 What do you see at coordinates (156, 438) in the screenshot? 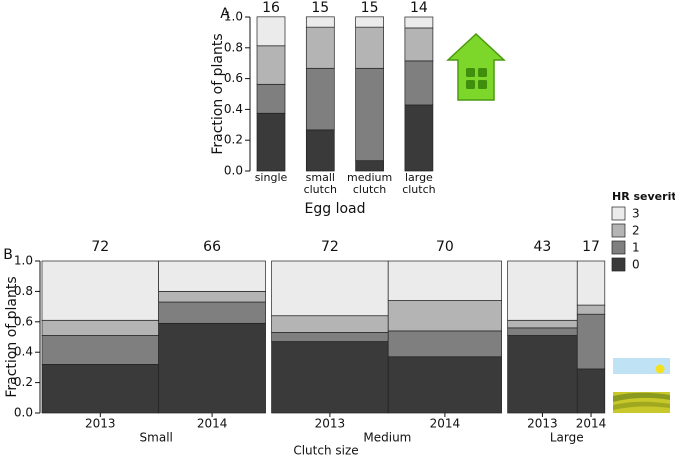
I see `group-label: Small` at bounding box center [156, 438].